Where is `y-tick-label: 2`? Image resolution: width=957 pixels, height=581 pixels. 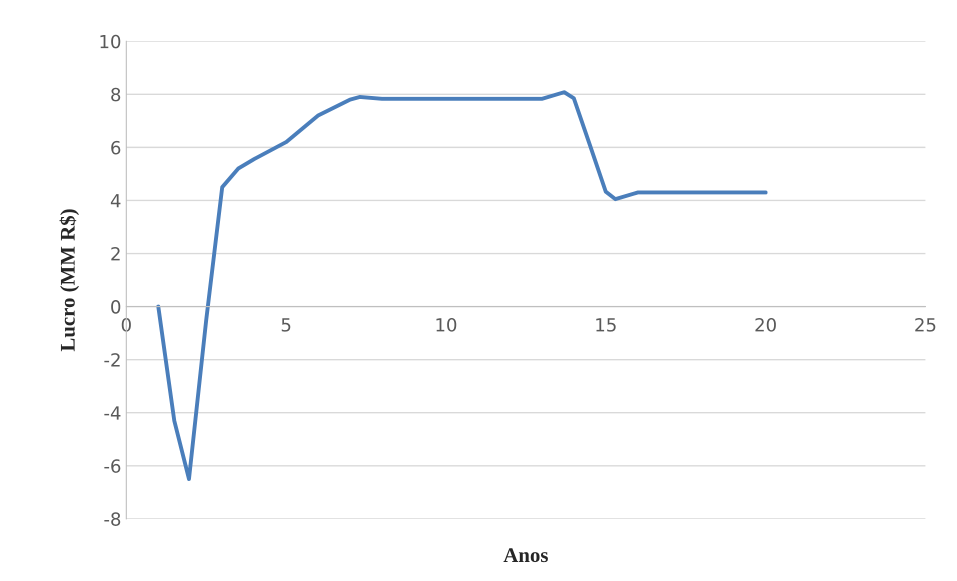
y-tick-label: 2 is located at coordinates (115, 253).